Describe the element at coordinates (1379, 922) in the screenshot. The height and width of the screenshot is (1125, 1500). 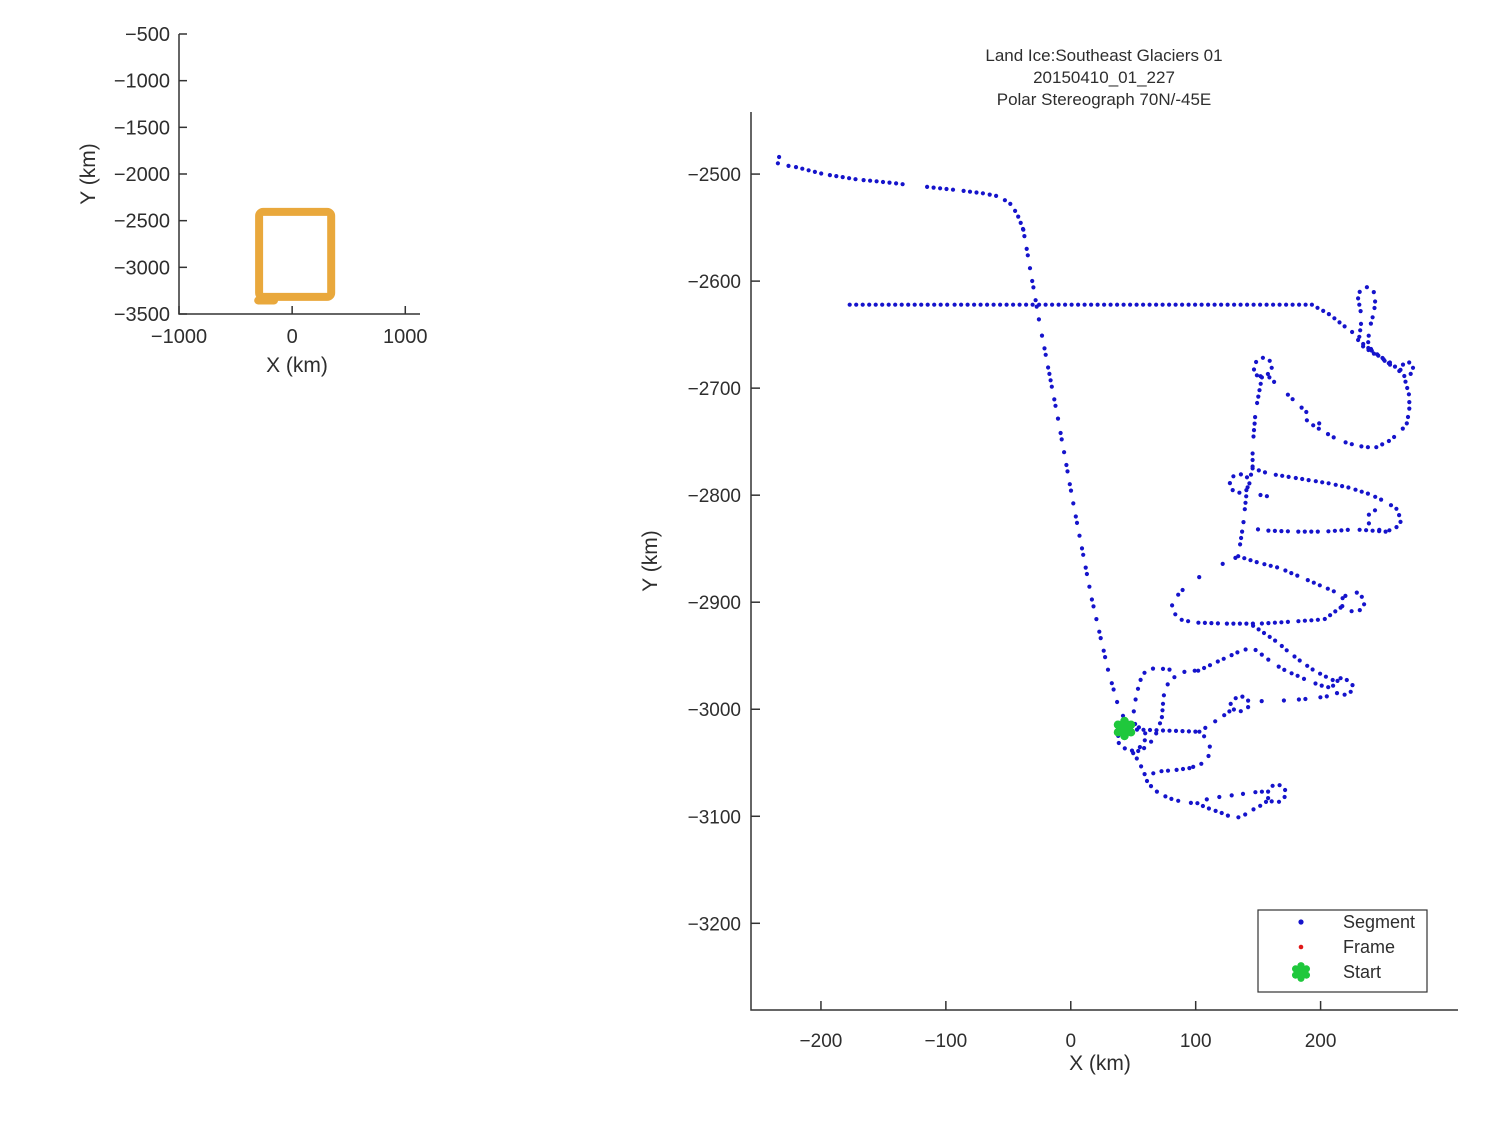
I see `legend-segment-label: Segment` at that location.